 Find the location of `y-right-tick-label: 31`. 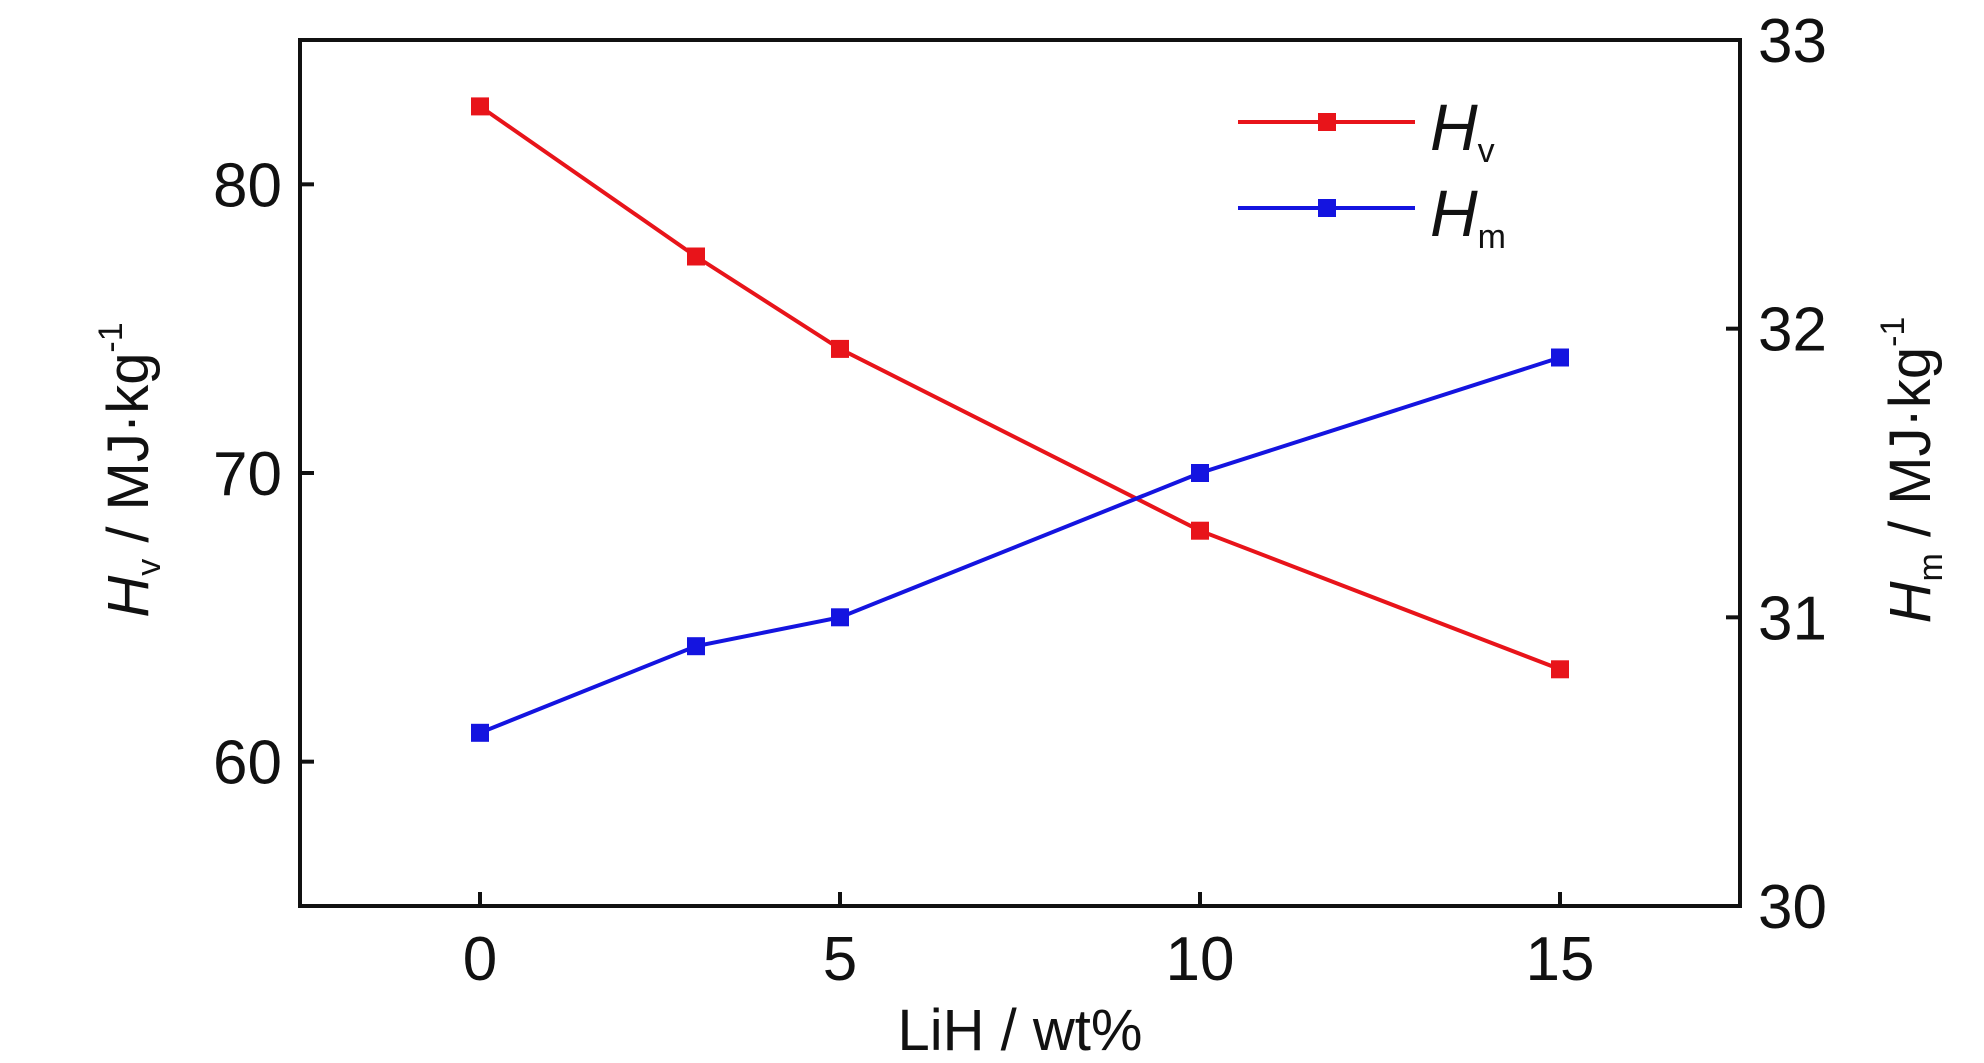

y-right-tick-label: 31 is located at coordinates (1792, 618).